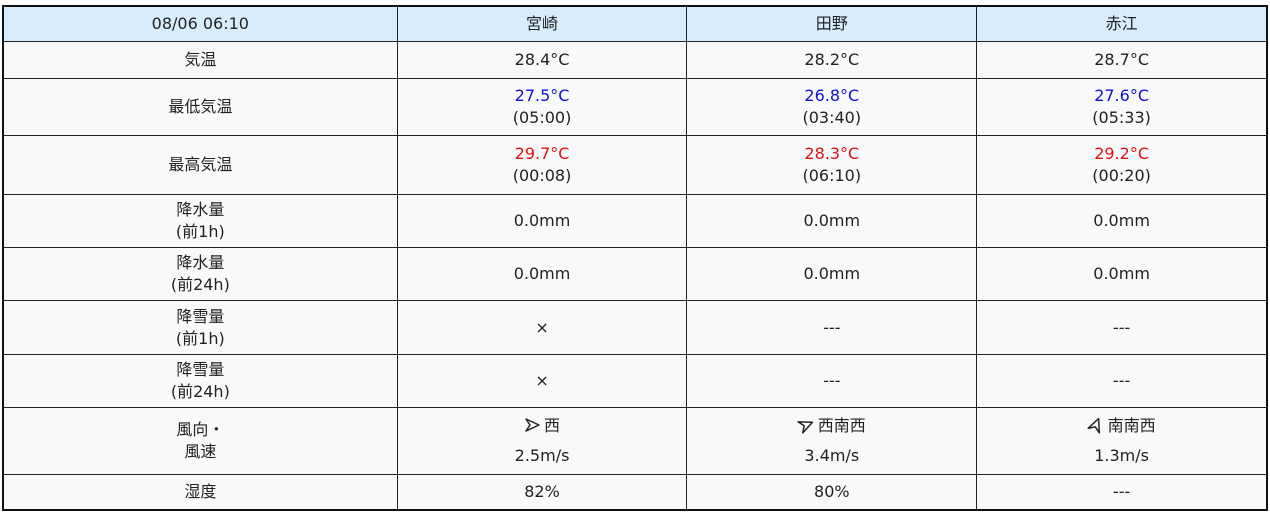 This screenshot has height=513, width=1270. What do you see at coordinates (542, 455) in the screenshot?
I see `wind-speed: 2.5m/s` at bounding box center [542, 455].